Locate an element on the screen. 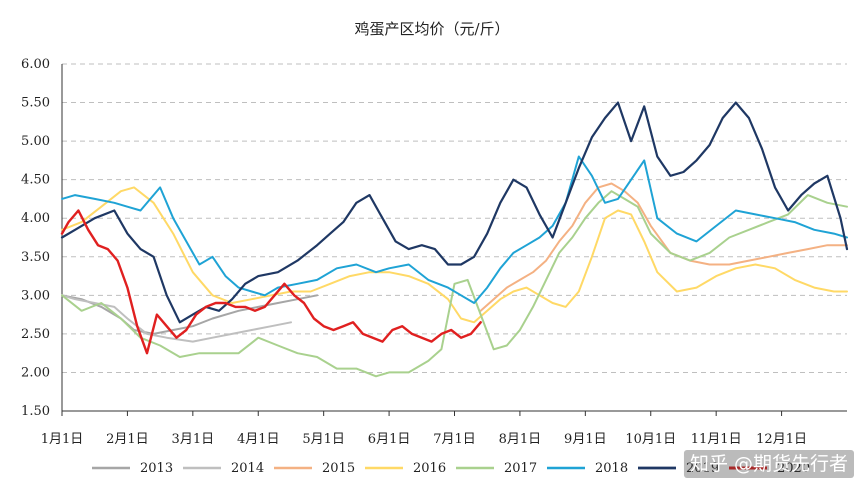 This screenshot has height=498, width=864. y-tick-label: 6.00 is located at coordinates (35, 64).